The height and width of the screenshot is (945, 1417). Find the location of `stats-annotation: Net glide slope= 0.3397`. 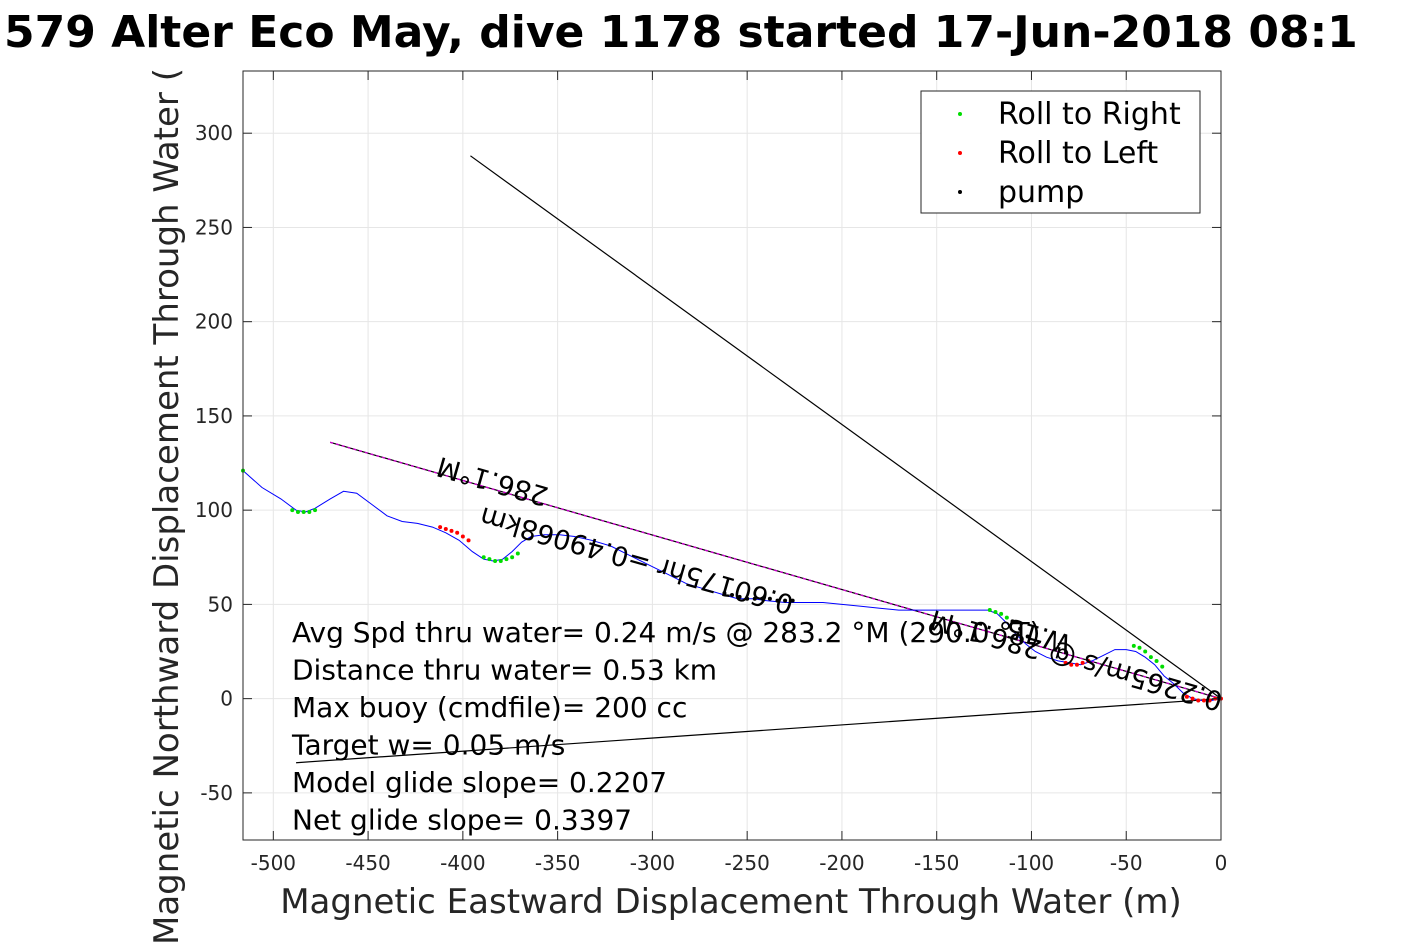

stats-annotation: Net glide slope= 0.3397 is located at coordinates (462, 820).